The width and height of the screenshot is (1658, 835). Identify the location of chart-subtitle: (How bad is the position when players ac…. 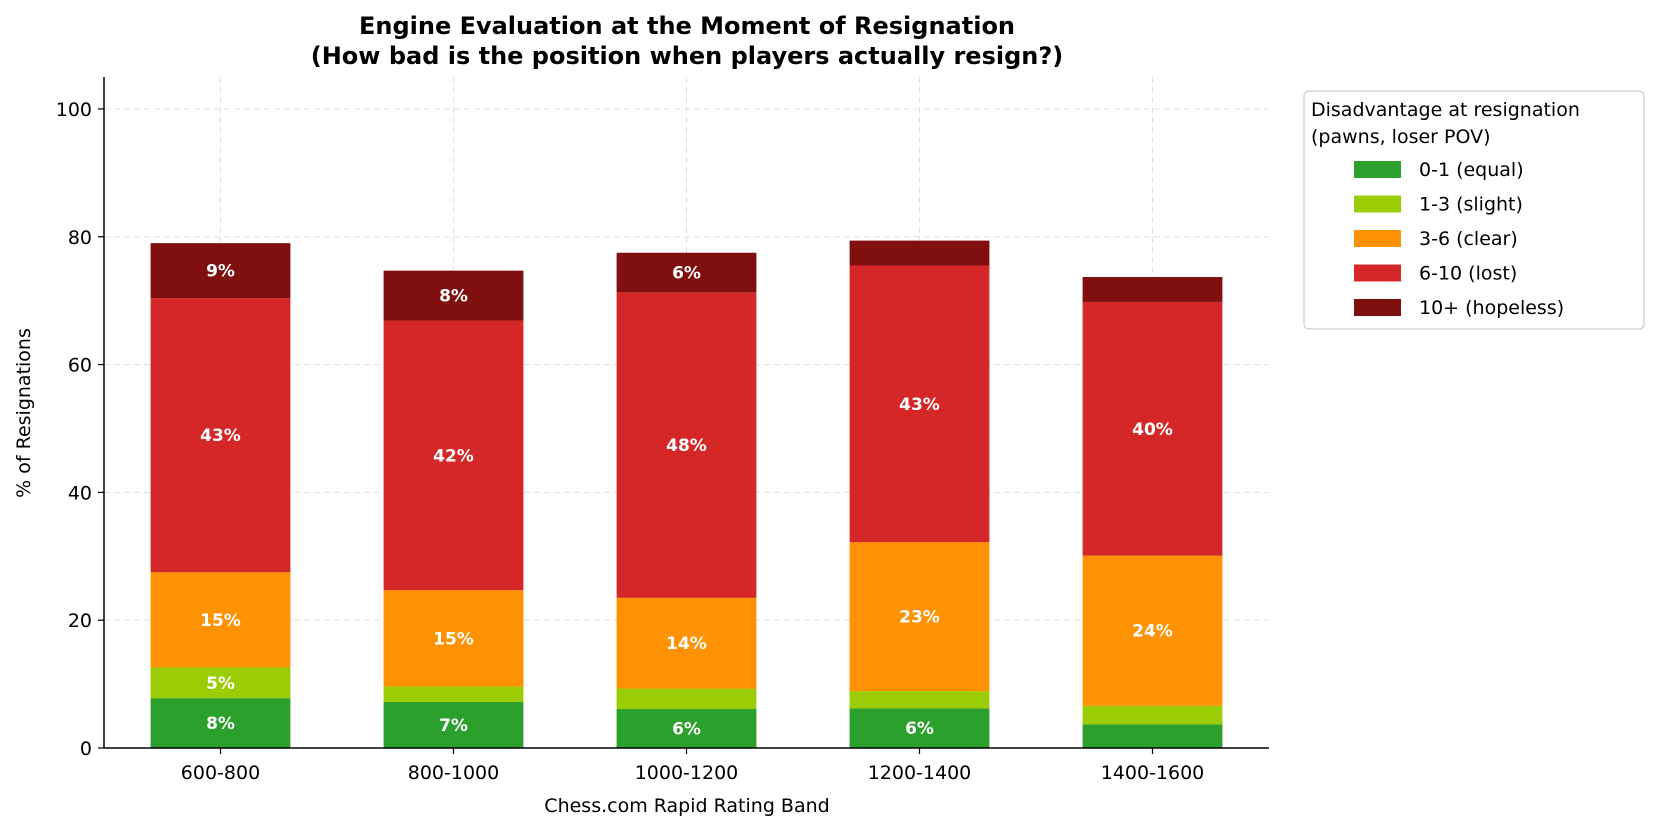
(687, 56).